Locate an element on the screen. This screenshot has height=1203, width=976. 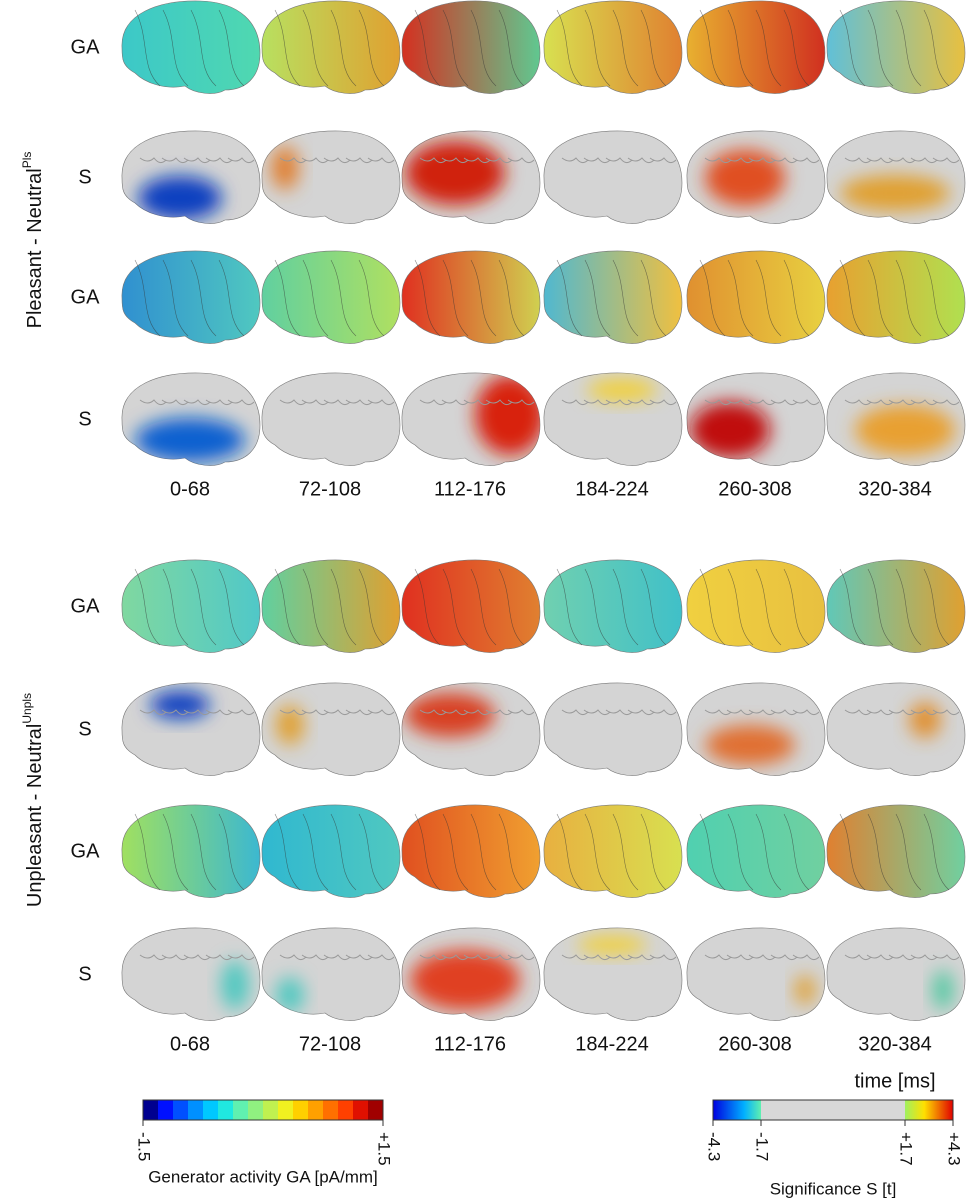
colorbar-tick-label: -4.3 is located at coordinates (714, 1146).